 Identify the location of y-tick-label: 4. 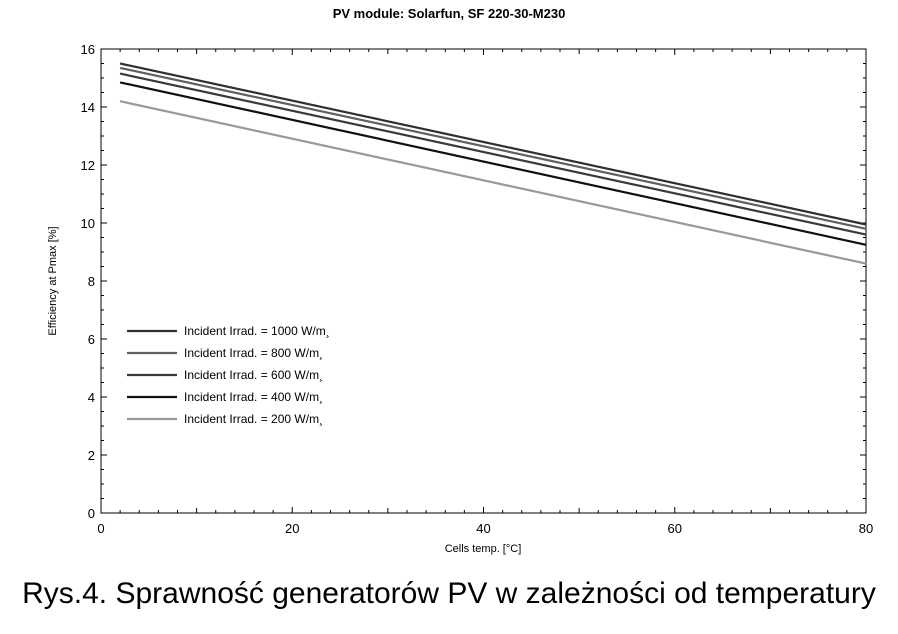
(91, 397).